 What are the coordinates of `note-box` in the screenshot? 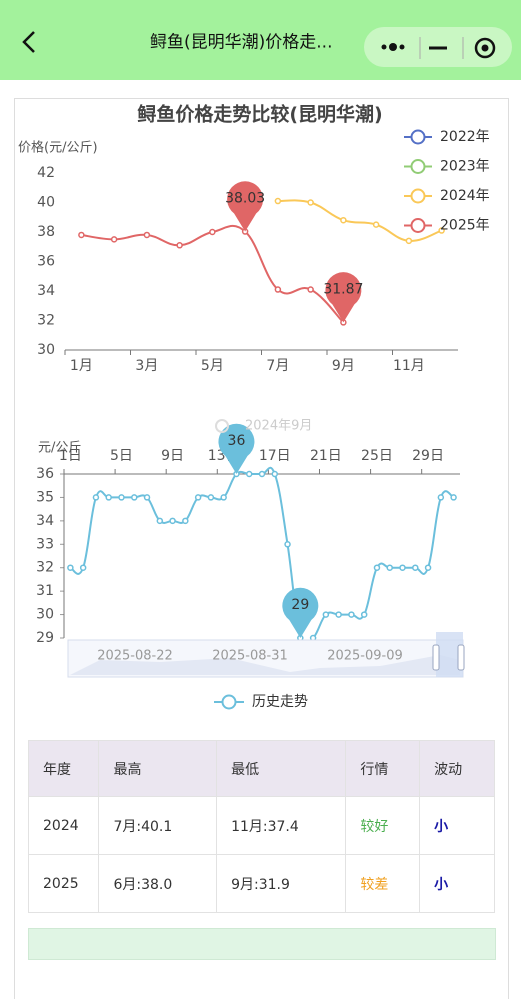 It's located at (262, 944).